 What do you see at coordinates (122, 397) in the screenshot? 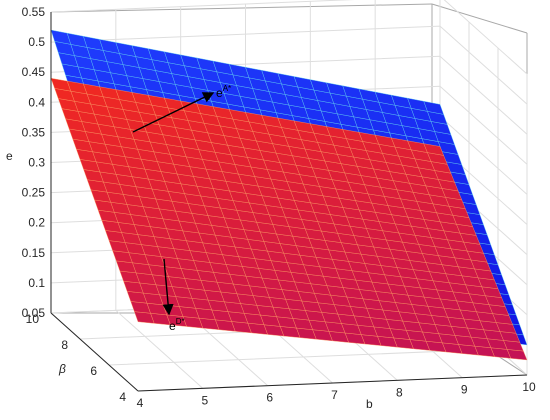
I see `y-tick-label: 4` at bounding box center [122, 397].